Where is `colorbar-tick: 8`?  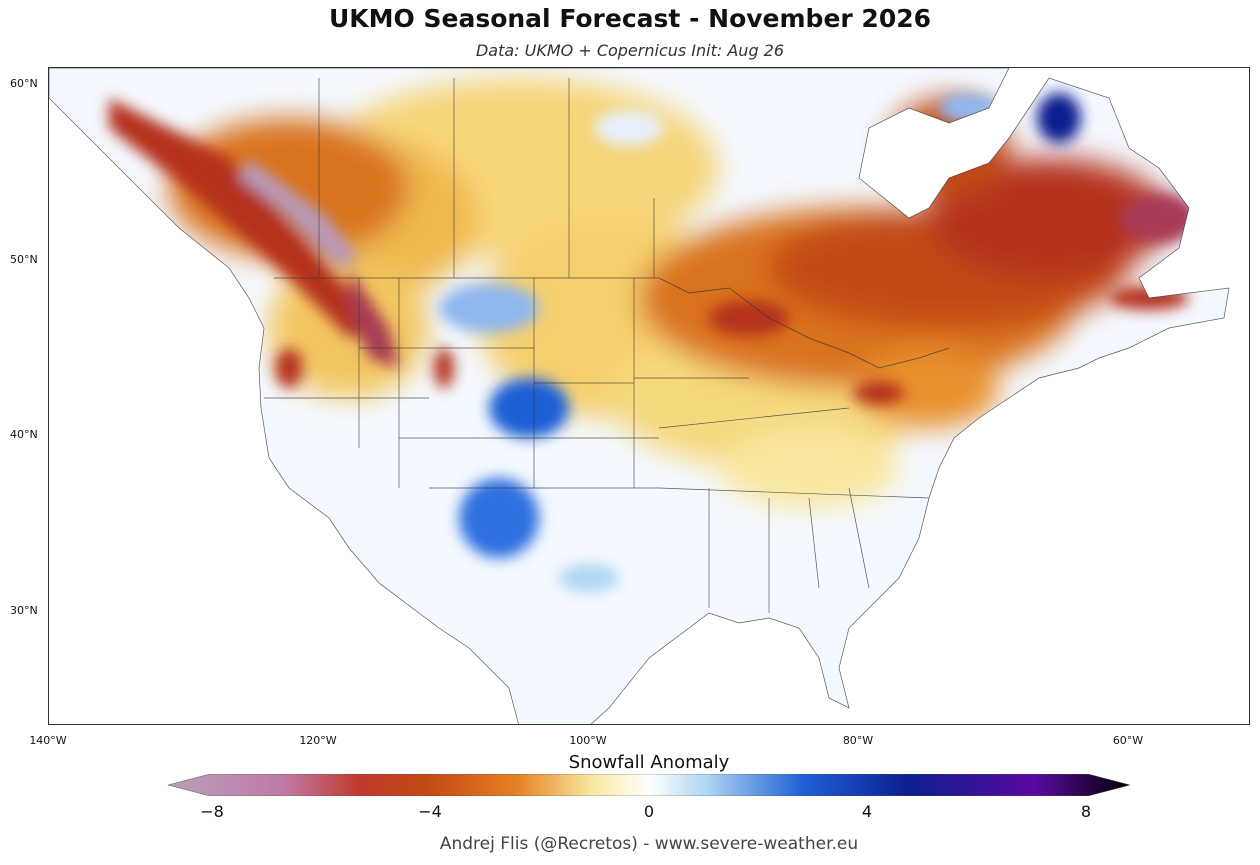 colorbar-tick: 8 is located at coordinates (1086, 811).